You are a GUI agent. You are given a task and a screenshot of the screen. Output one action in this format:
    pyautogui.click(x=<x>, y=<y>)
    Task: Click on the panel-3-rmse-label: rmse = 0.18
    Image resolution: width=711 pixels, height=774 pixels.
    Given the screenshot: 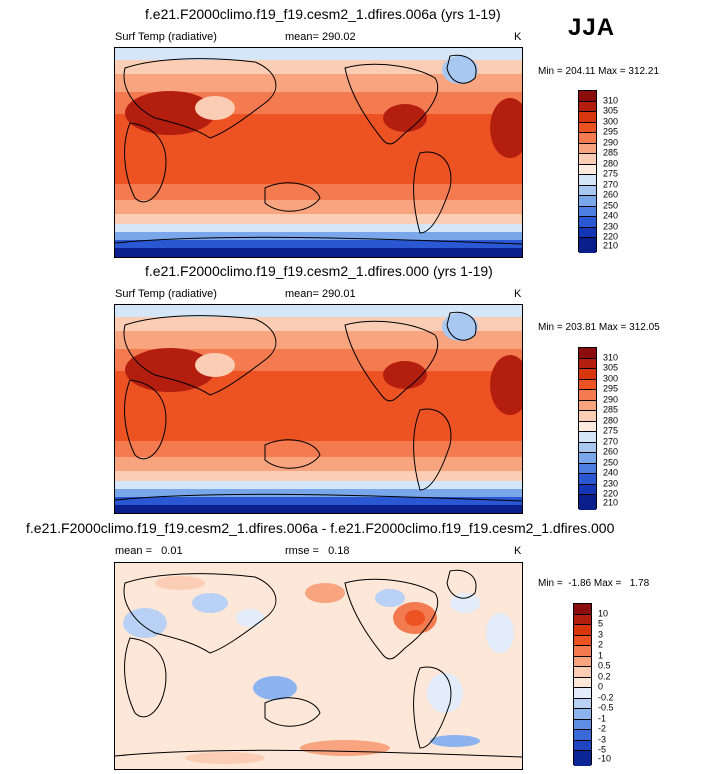 What is the action you would take?
    pyautogui.click(x=317, y=551)
    